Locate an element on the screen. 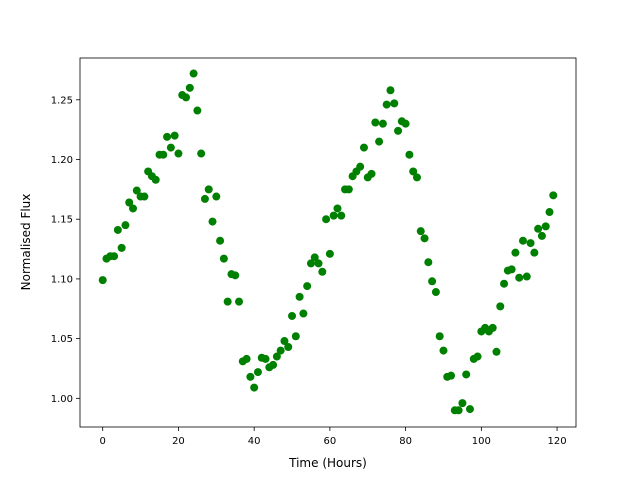  x-axis-label: Time (Hours) is located at coordinates (327, 463).